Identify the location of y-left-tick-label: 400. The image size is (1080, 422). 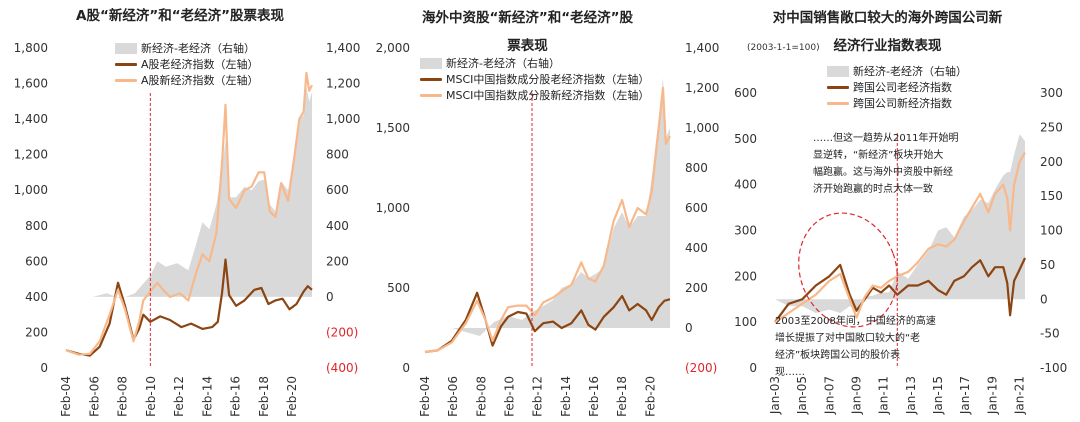
(745, 185).